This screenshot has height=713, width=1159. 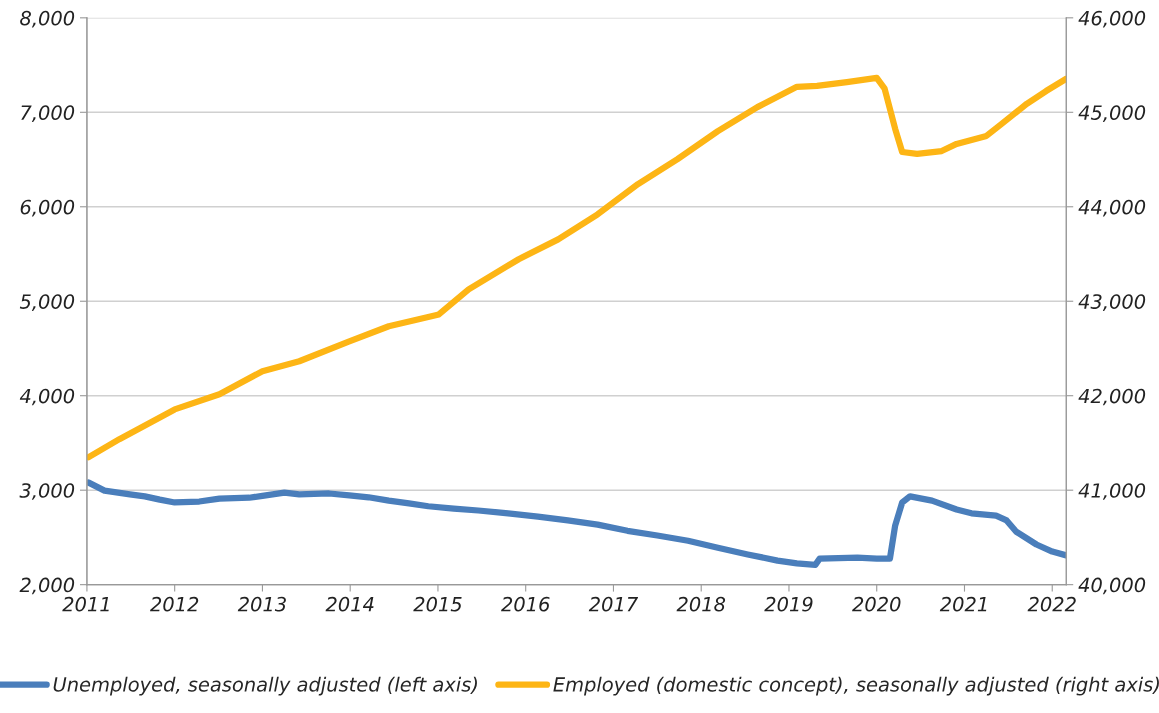 I want to click on y2-tick-label: 41,000, so click(x=1112, y=491).